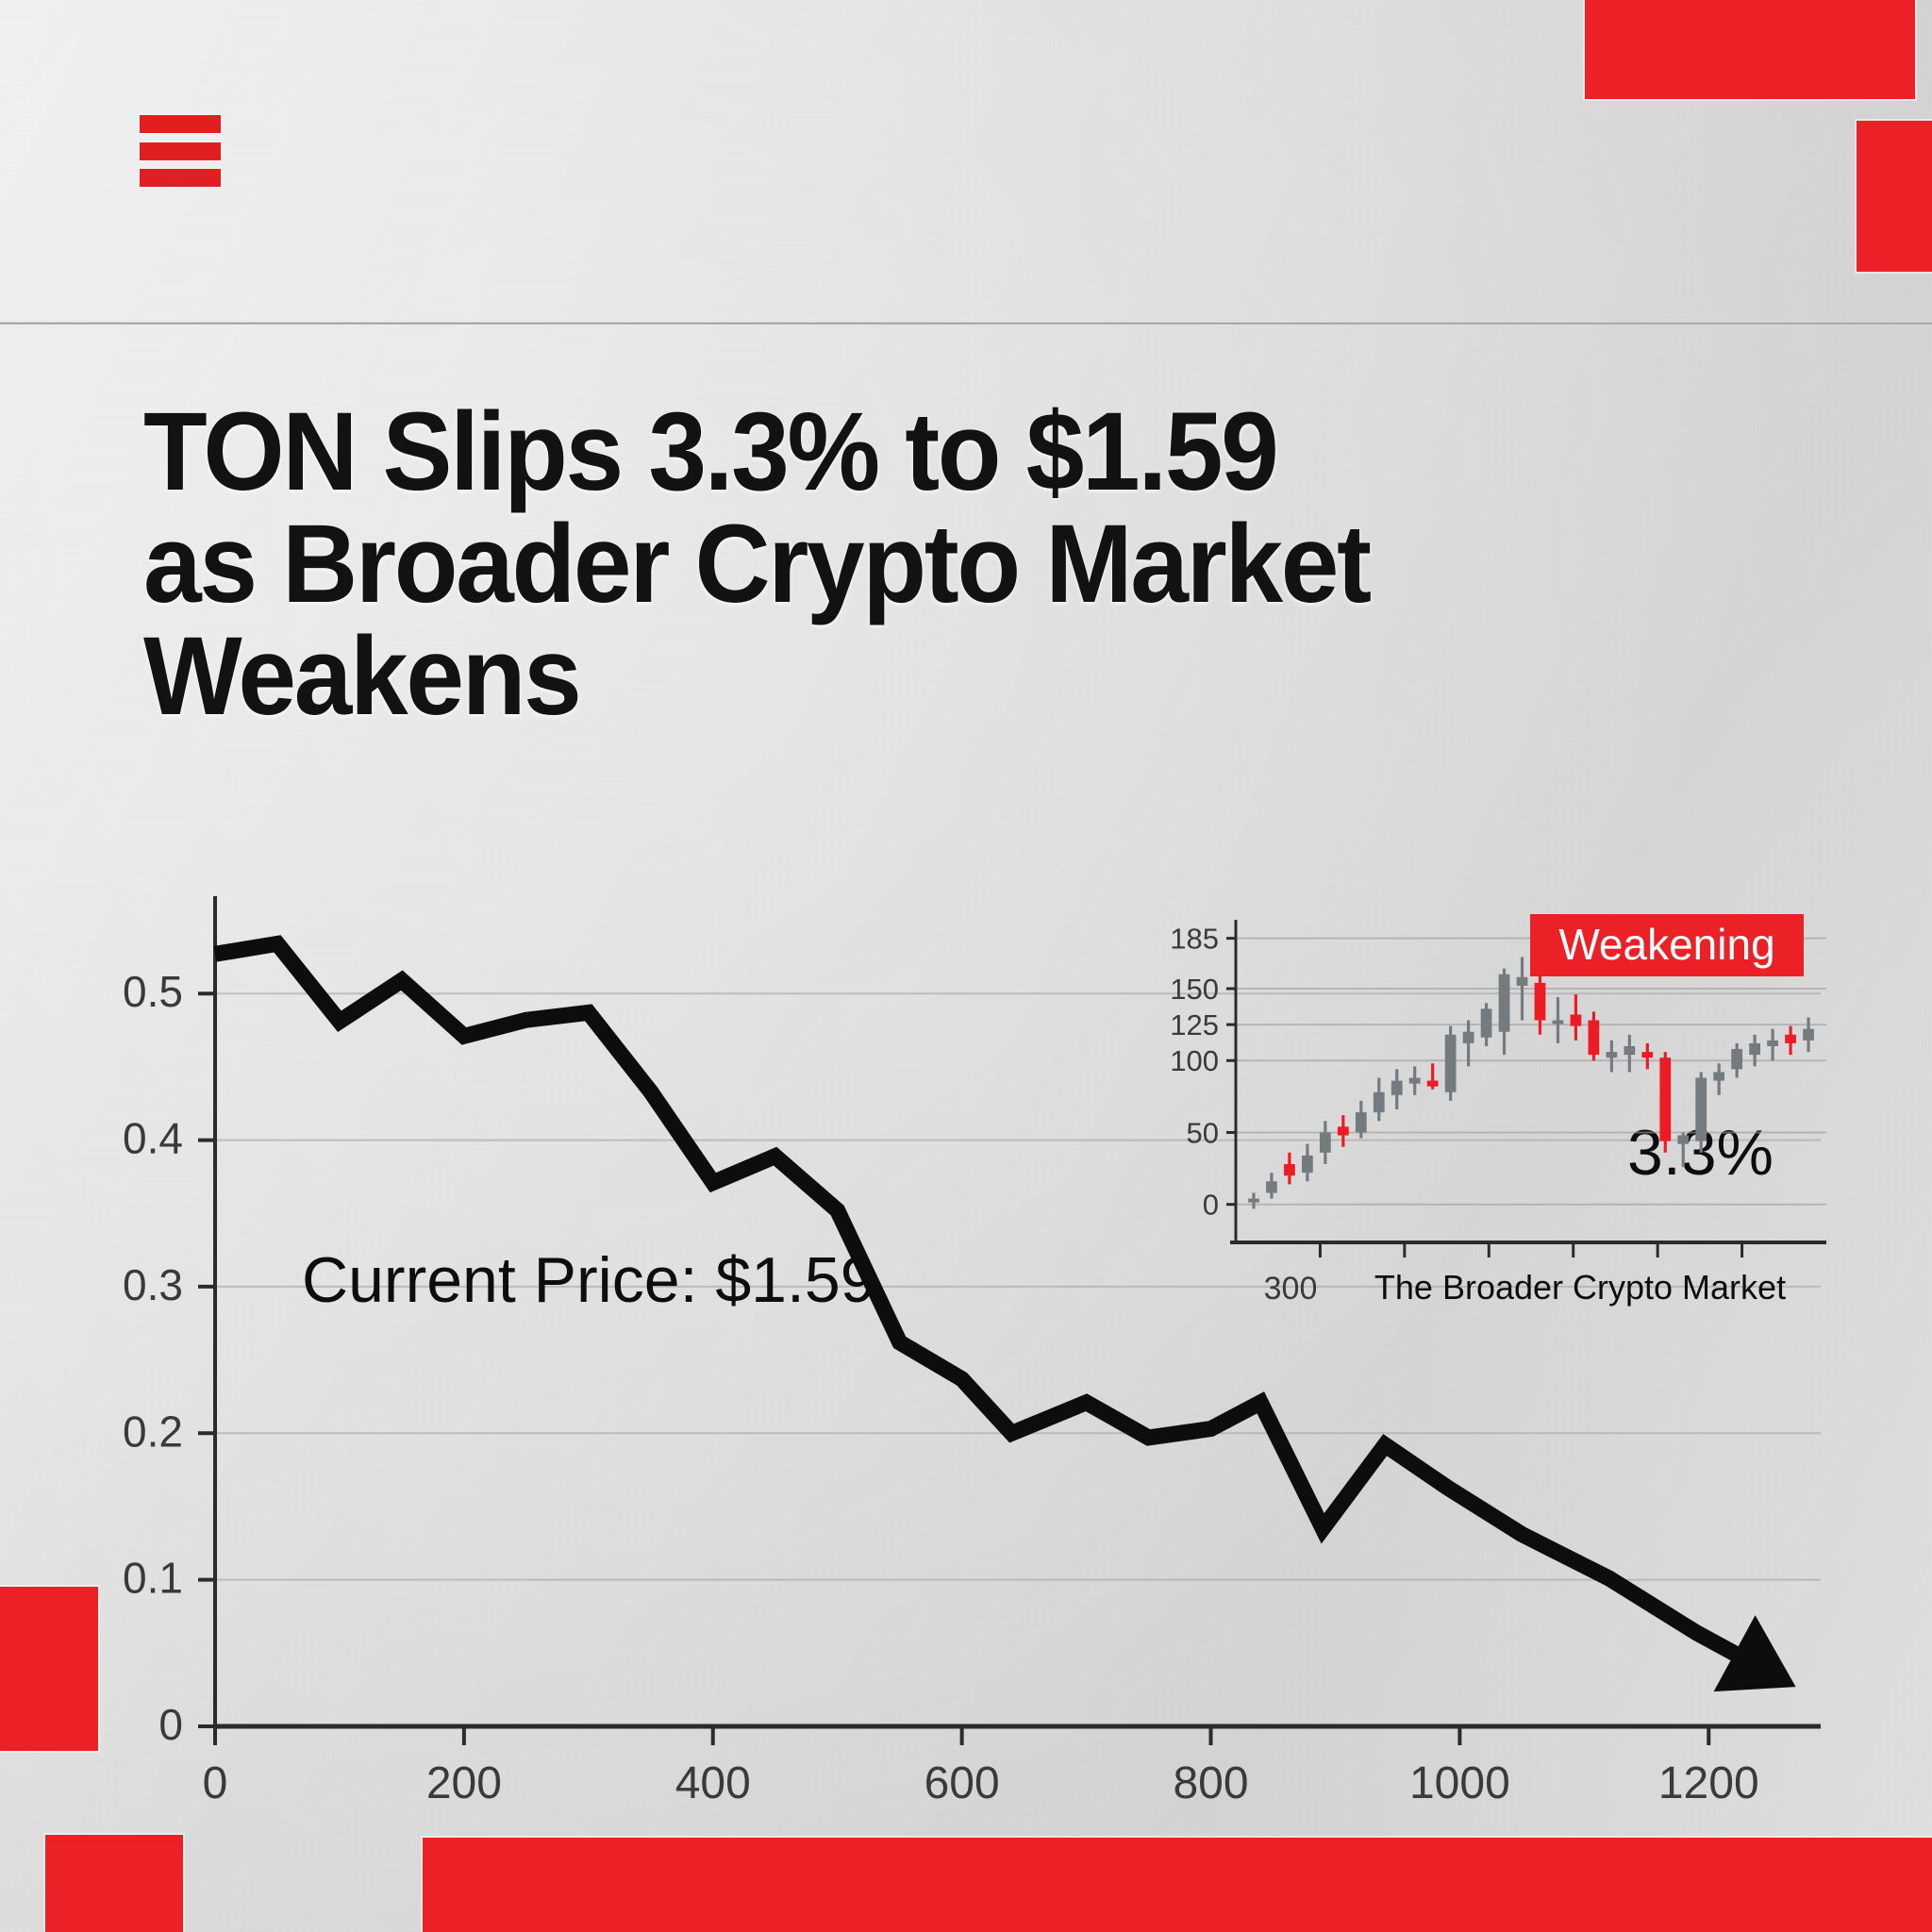  What do you see at coordinates (1580, 1287) in the screenshot?
I see `inset-x-axis-label: The Broader Crypto Market` at bounding box center [1580, 1287].